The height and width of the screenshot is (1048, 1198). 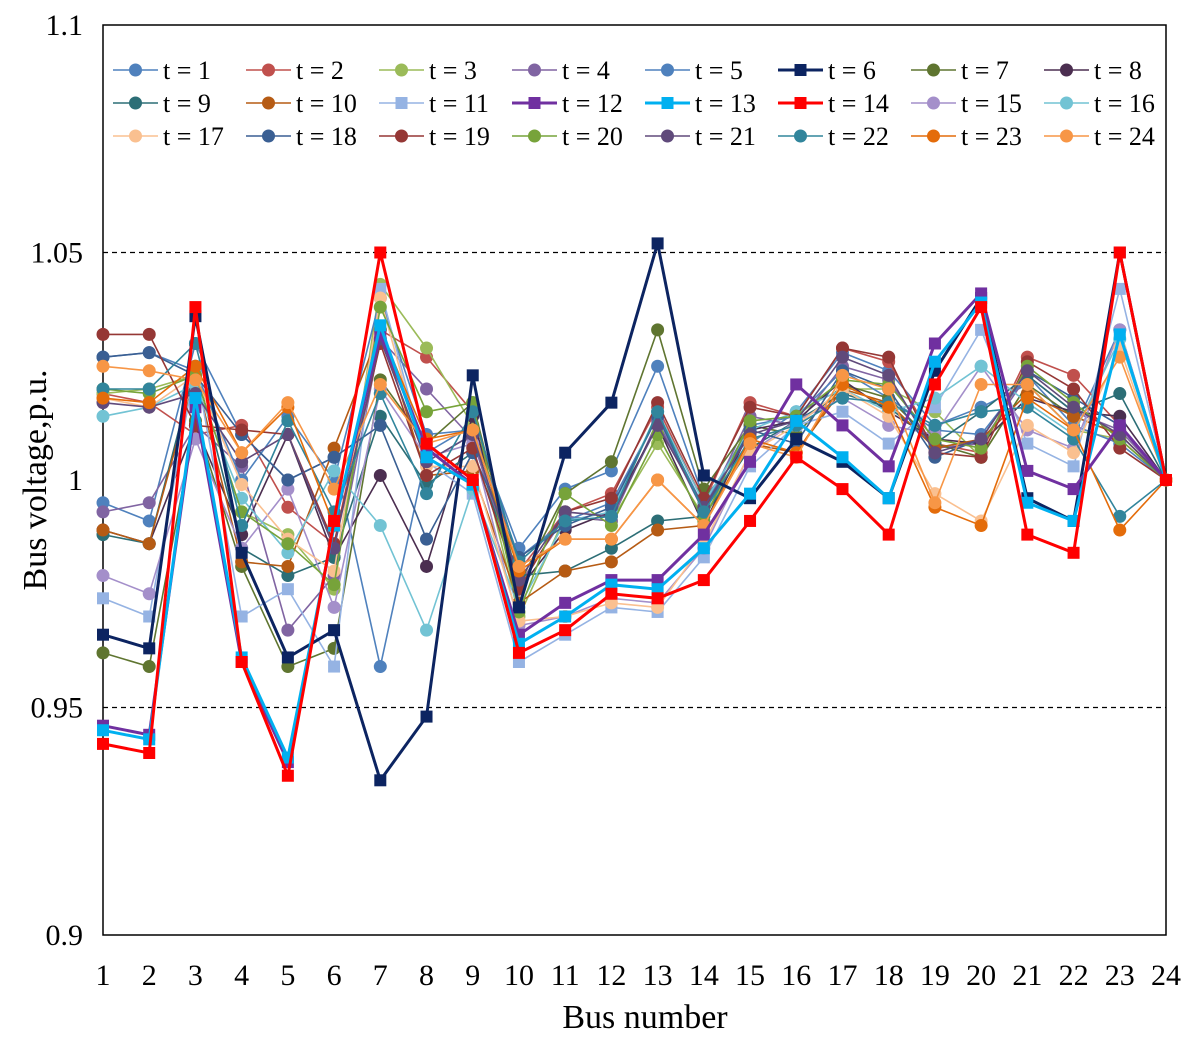 I want to click on legend-item-t-17: t = 17, so click(x=168, y=136).